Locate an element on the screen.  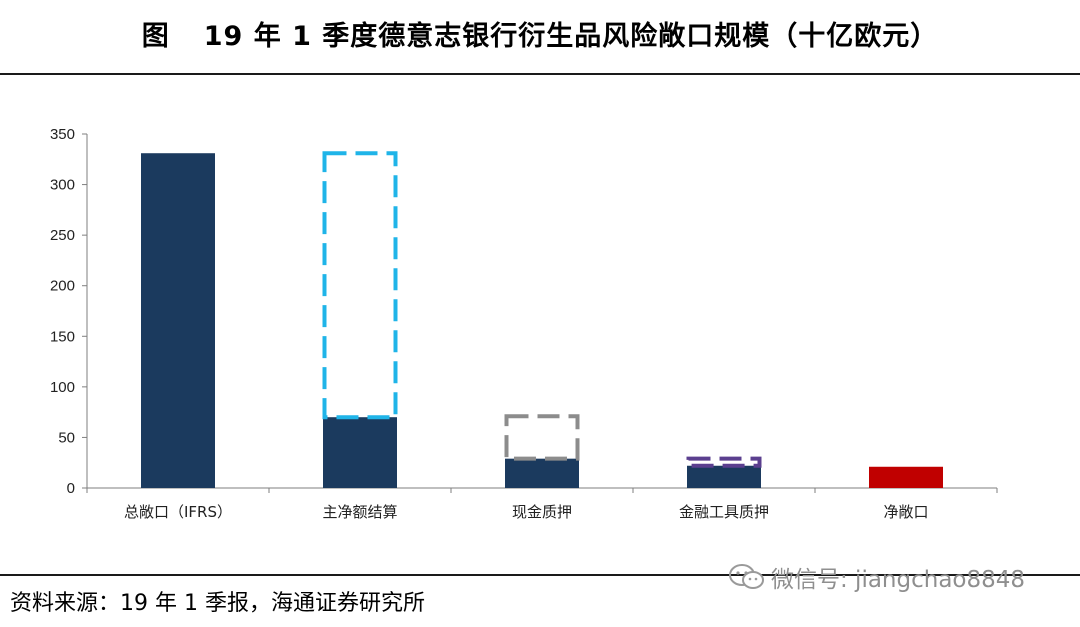
chart-title: 图 19 年 1 季度德意志银行衍生品风险敞口规模（十亿欧元） is located at coordinates (540, 33).